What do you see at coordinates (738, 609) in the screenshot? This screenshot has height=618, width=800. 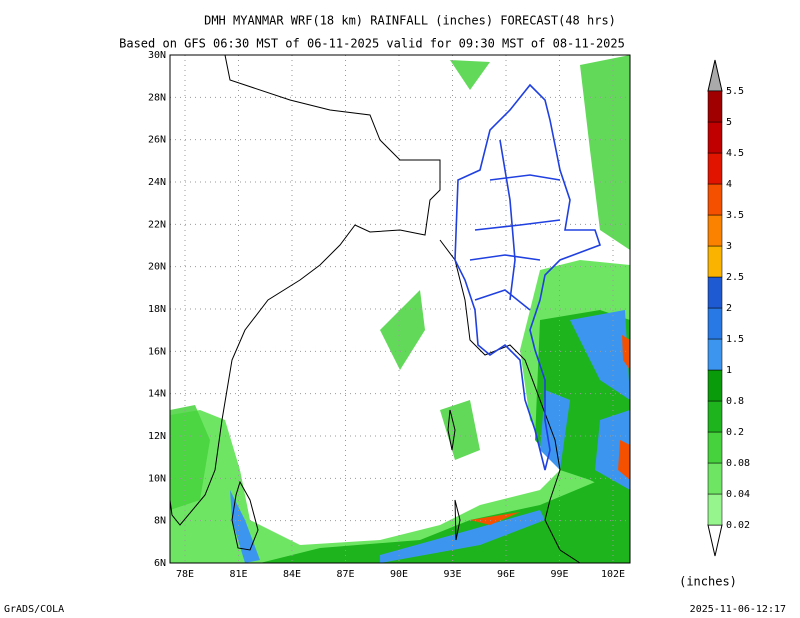 I see `footer-right: 2025-11-06-12:17` at bounding box center [738, 609].